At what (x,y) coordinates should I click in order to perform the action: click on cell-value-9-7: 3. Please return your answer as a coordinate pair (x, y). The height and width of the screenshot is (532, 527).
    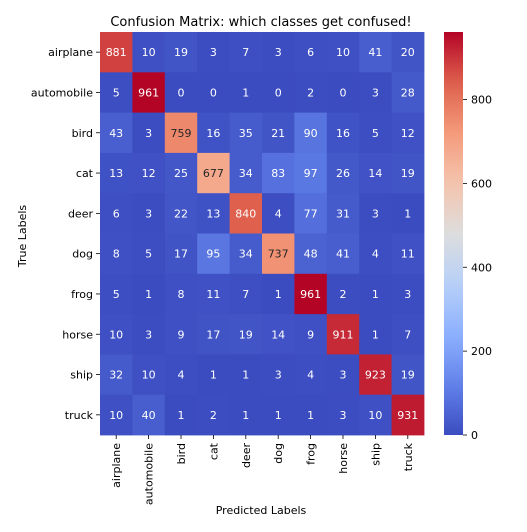
    Looking at the image, I should click on (343, 415).